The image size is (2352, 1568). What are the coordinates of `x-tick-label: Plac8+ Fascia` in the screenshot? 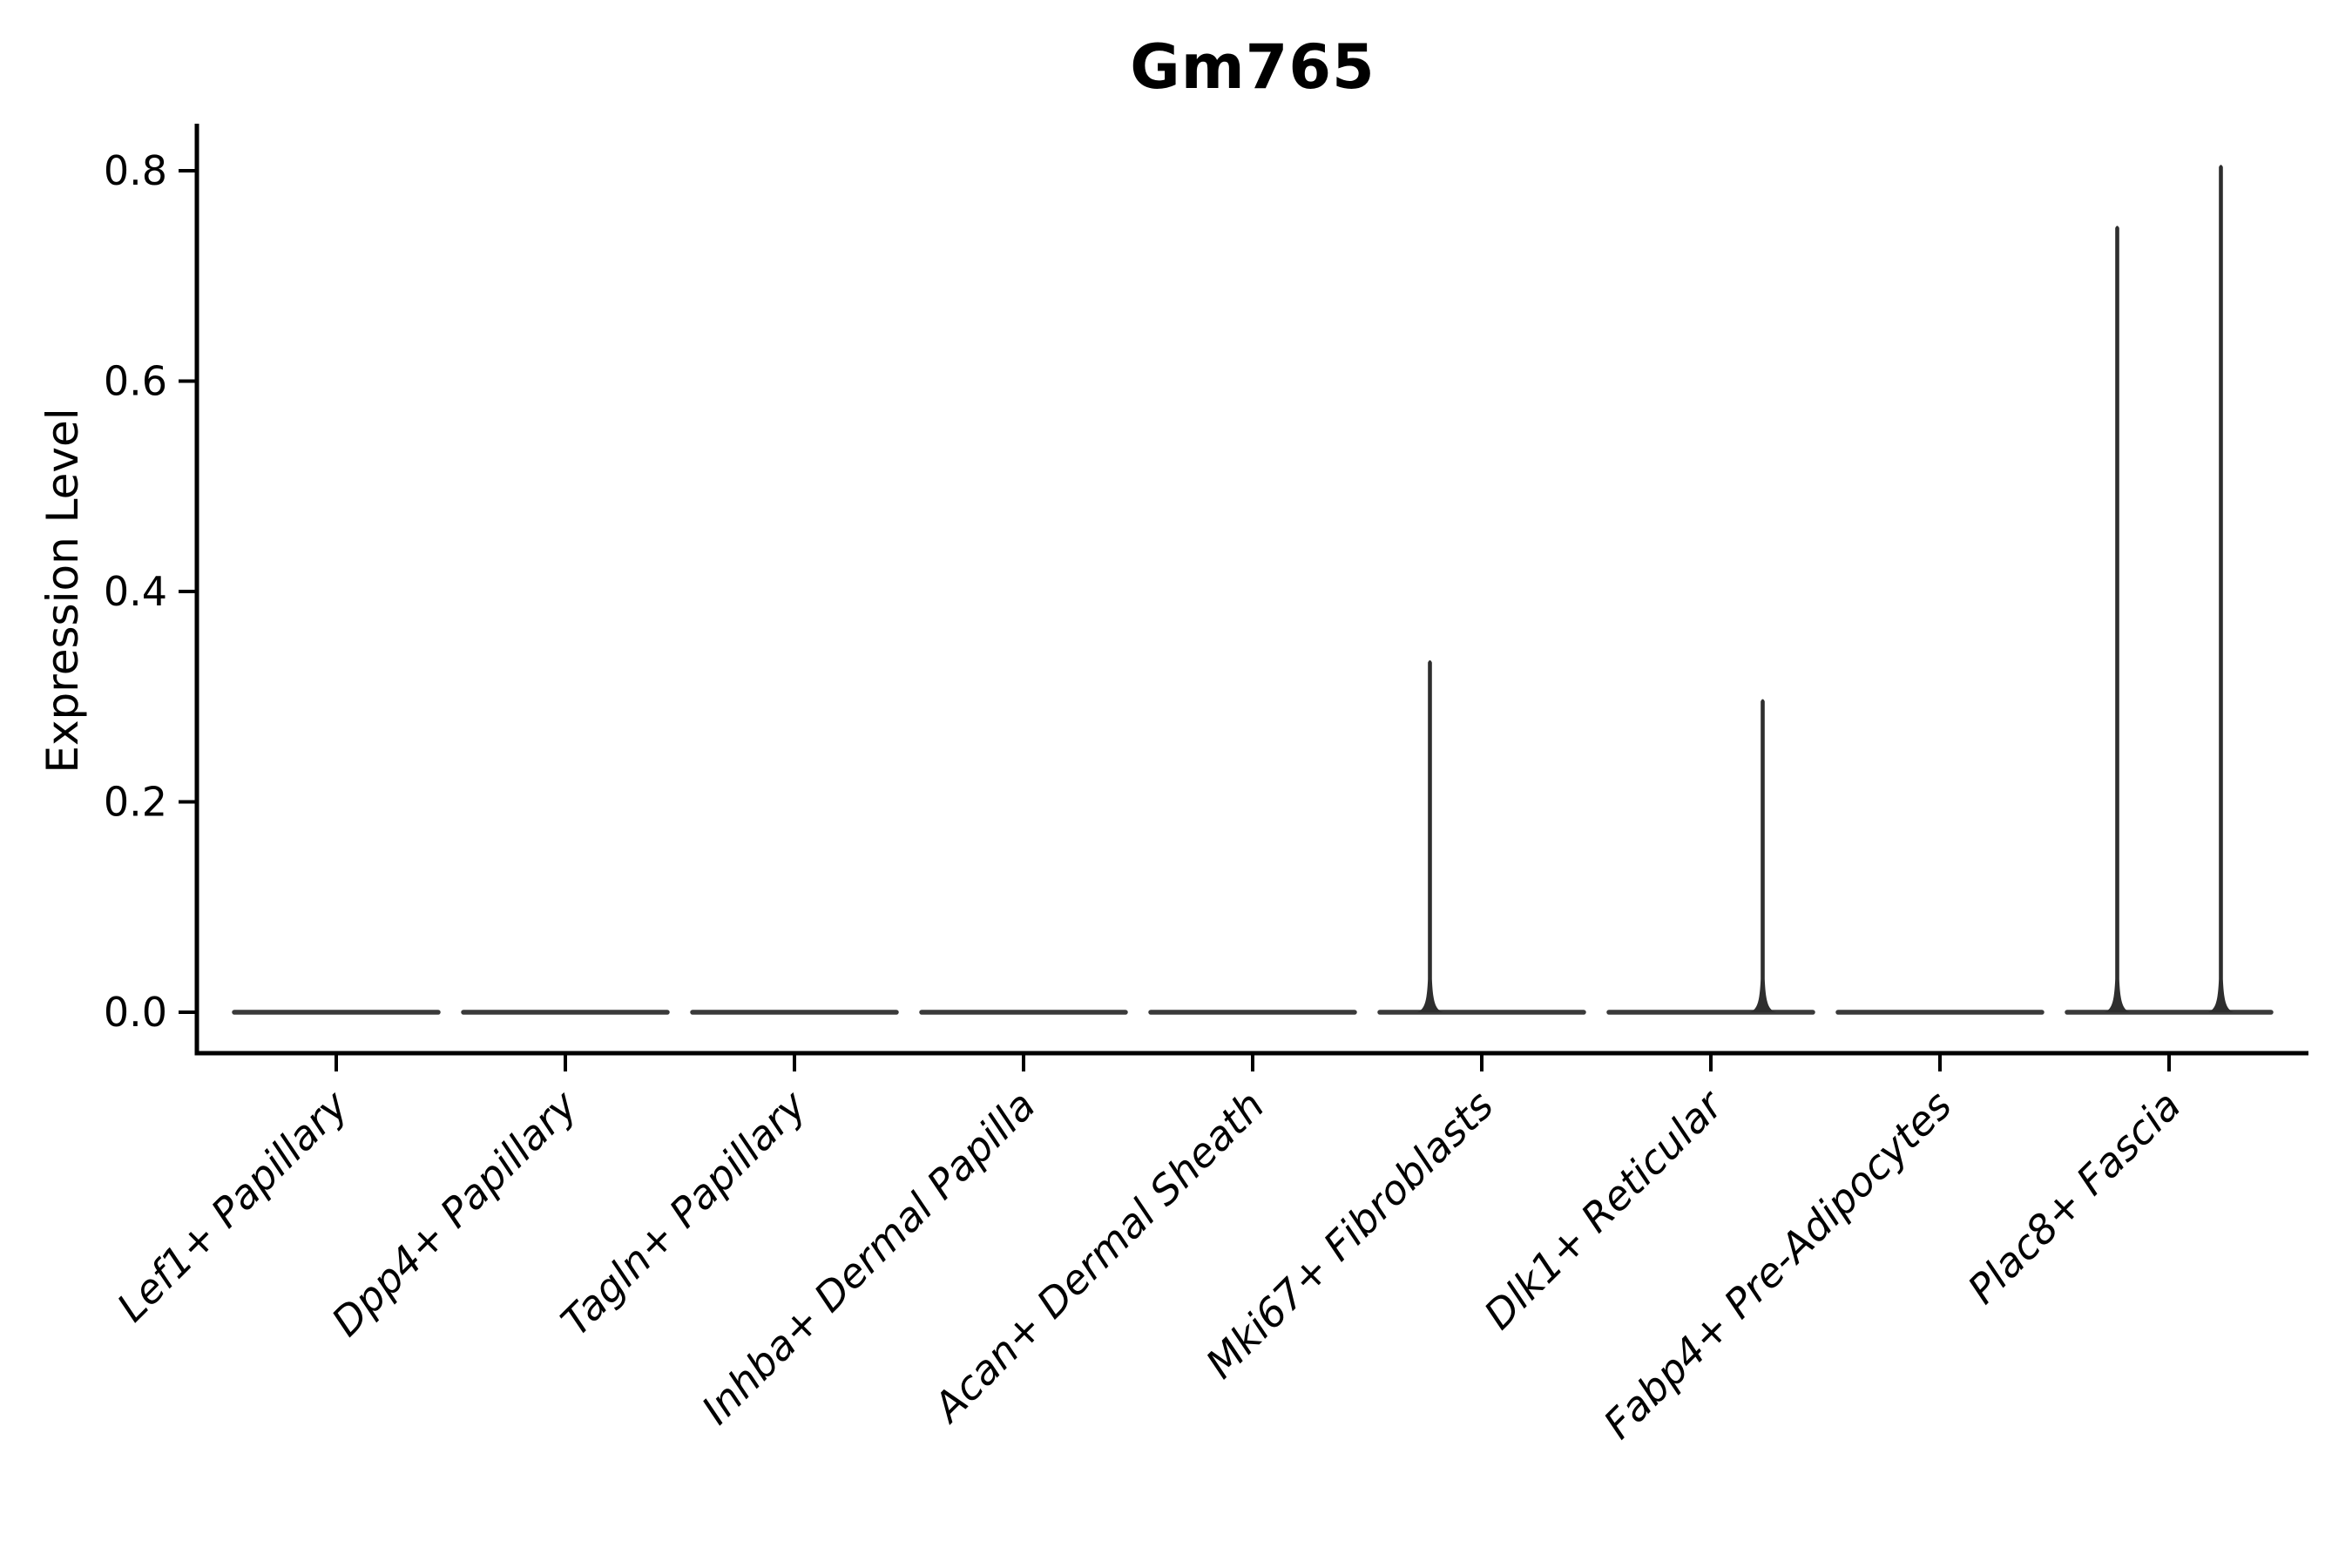 It's located at (2073, 1197).